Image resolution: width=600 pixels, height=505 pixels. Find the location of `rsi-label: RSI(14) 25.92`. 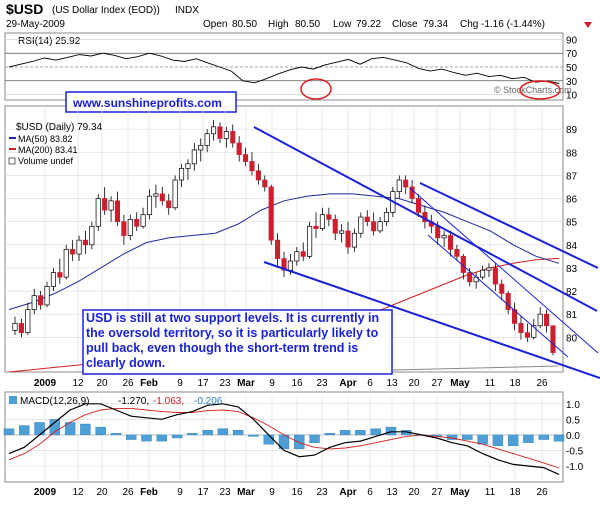

rsi-label: RSI(14) 25.92 is located at coordinates (49, 41).